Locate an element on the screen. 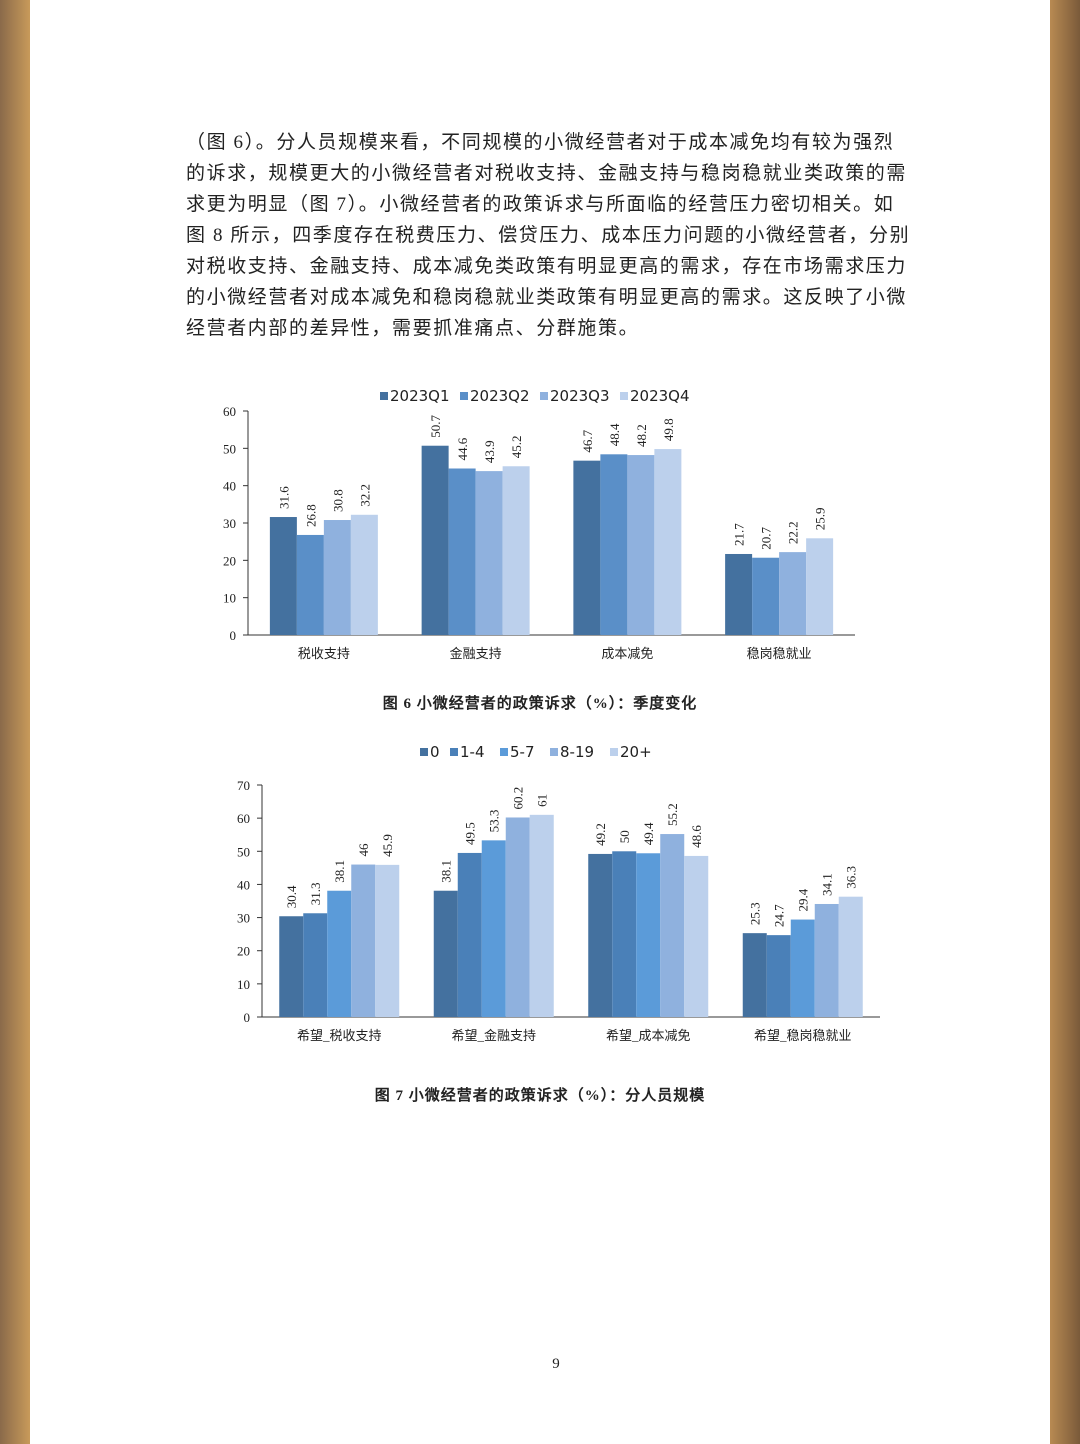 The image size is (1080, 1444). x-tick-label: 希望_金融支持 is located at coordinates (493, 1035).